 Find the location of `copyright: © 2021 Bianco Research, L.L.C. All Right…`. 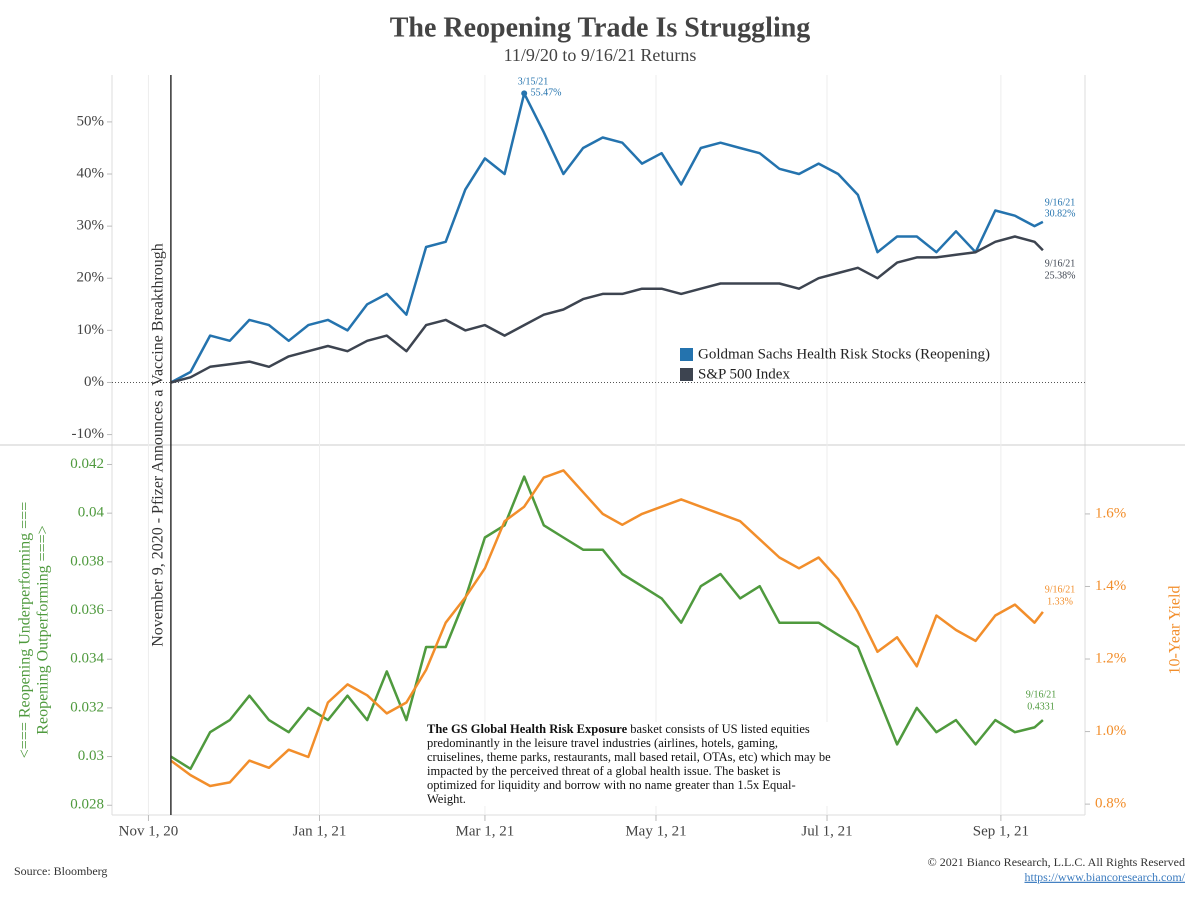

copyright: © 2021 Bianco Research, L.L.C. All Right… is located at coordinates (1056, 862).